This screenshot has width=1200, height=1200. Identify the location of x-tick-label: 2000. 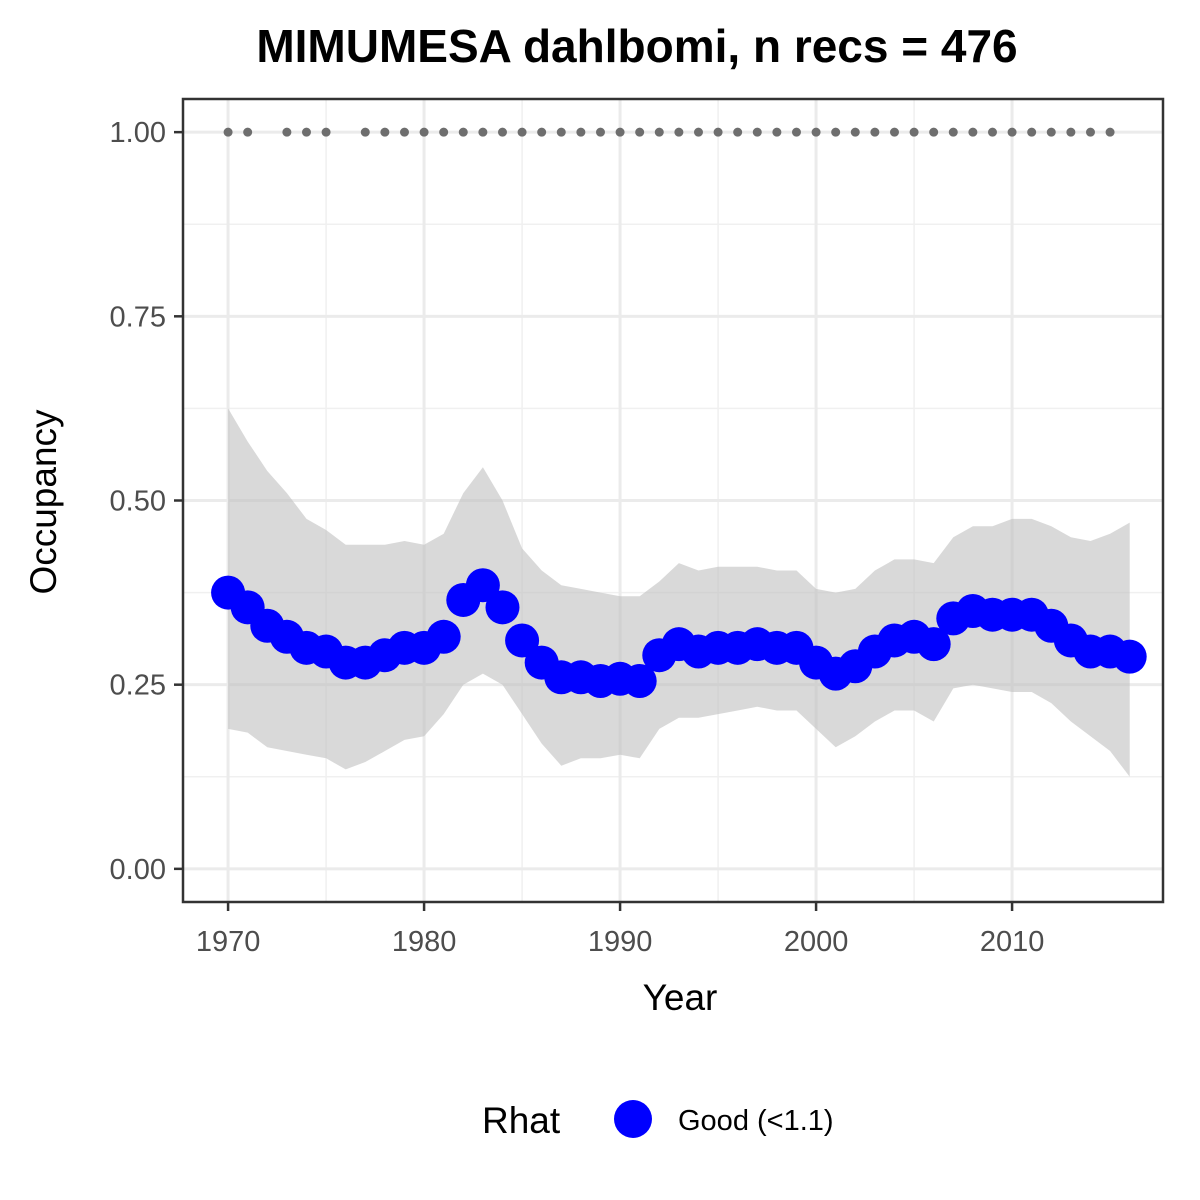
(816, 942).